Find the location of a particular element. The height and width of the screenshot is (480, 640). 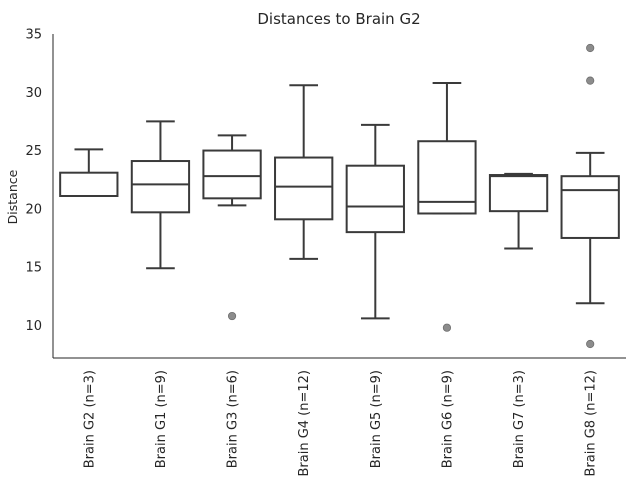

y-axis-label: Distance is located at coordinates (12, 196).